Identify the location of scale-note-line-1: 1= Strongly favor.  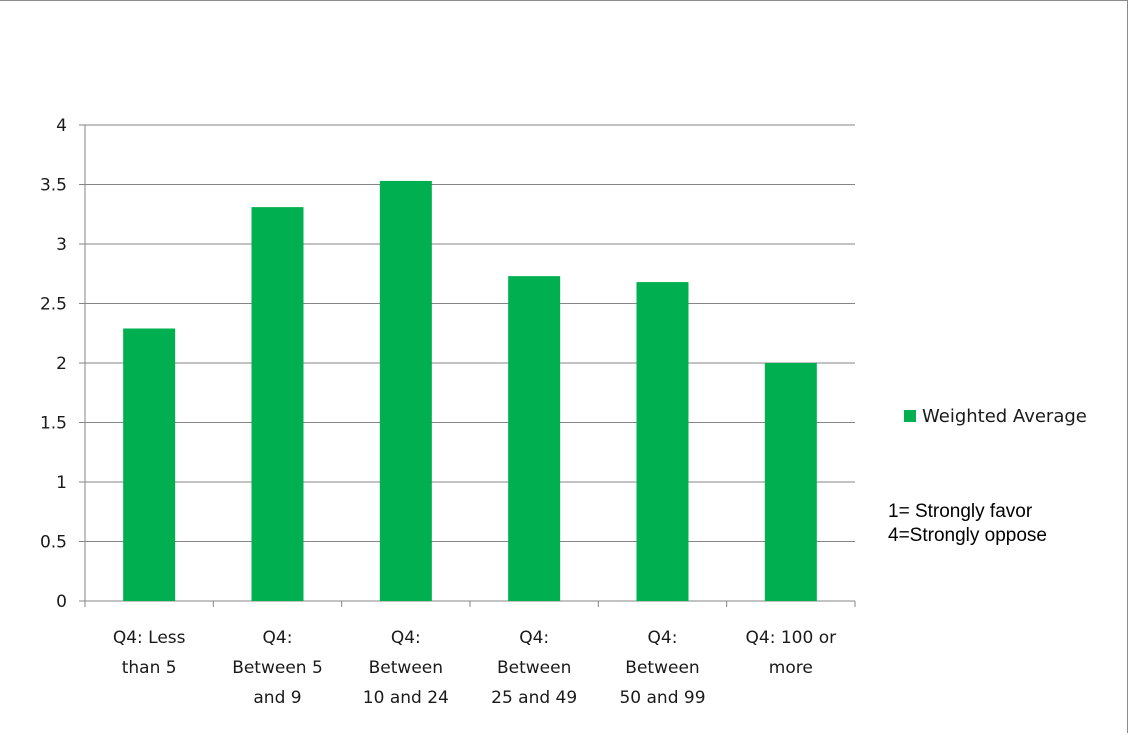
(960, 511).